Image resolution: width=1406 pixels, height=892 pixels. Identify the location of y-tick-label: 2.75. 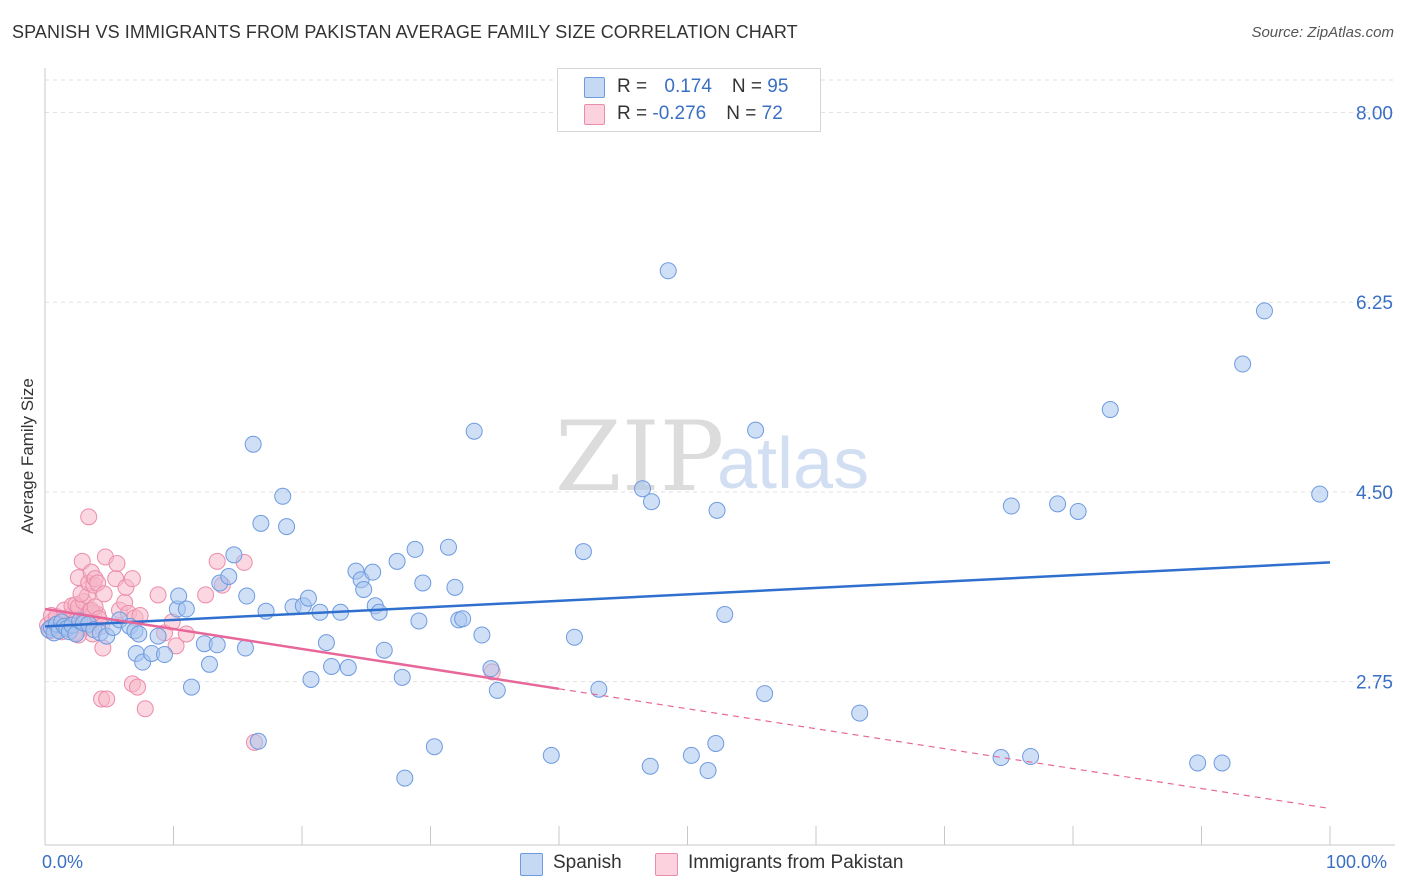
(1374, 683).